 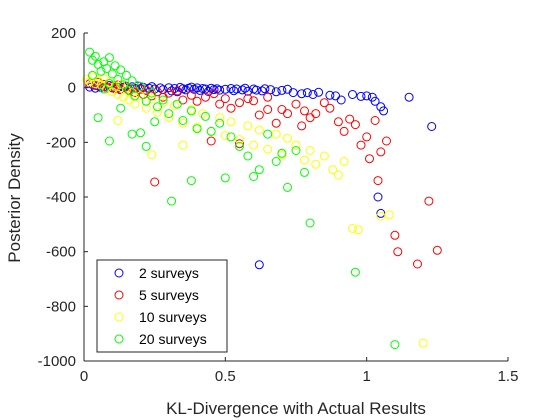 I want to click on legend-marker, so click(x=119, y=317).